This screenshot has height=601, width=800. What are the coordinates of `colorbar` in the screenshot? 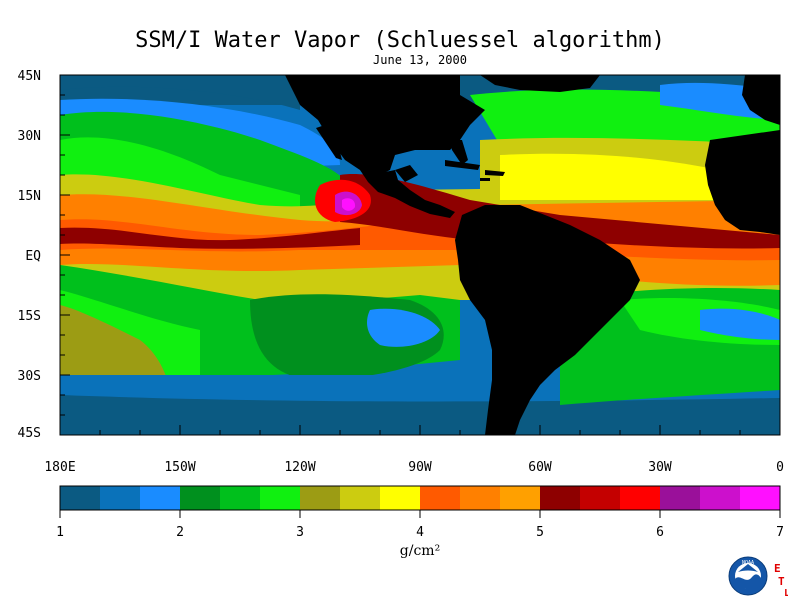 It's located at (420, 498).